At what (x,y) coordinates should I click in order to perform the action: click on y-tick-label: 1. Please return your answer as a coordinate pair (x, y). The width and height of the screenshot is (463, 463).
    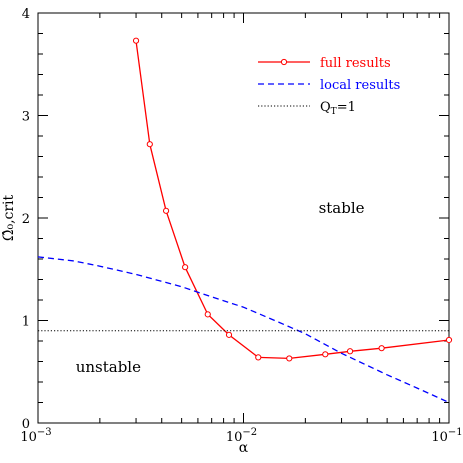
    Looking at the image, I should click on (26, 322).